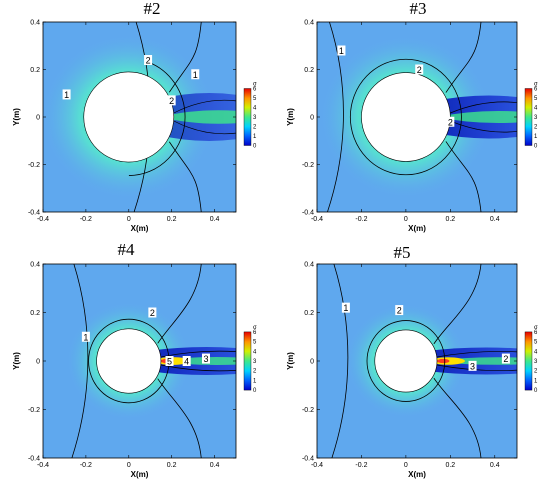 This screenshot has height=481, width=550. What do you see at coordinates (443, 361) in the screenshot?
I see `hot-core` at bounding box center [443, 361].